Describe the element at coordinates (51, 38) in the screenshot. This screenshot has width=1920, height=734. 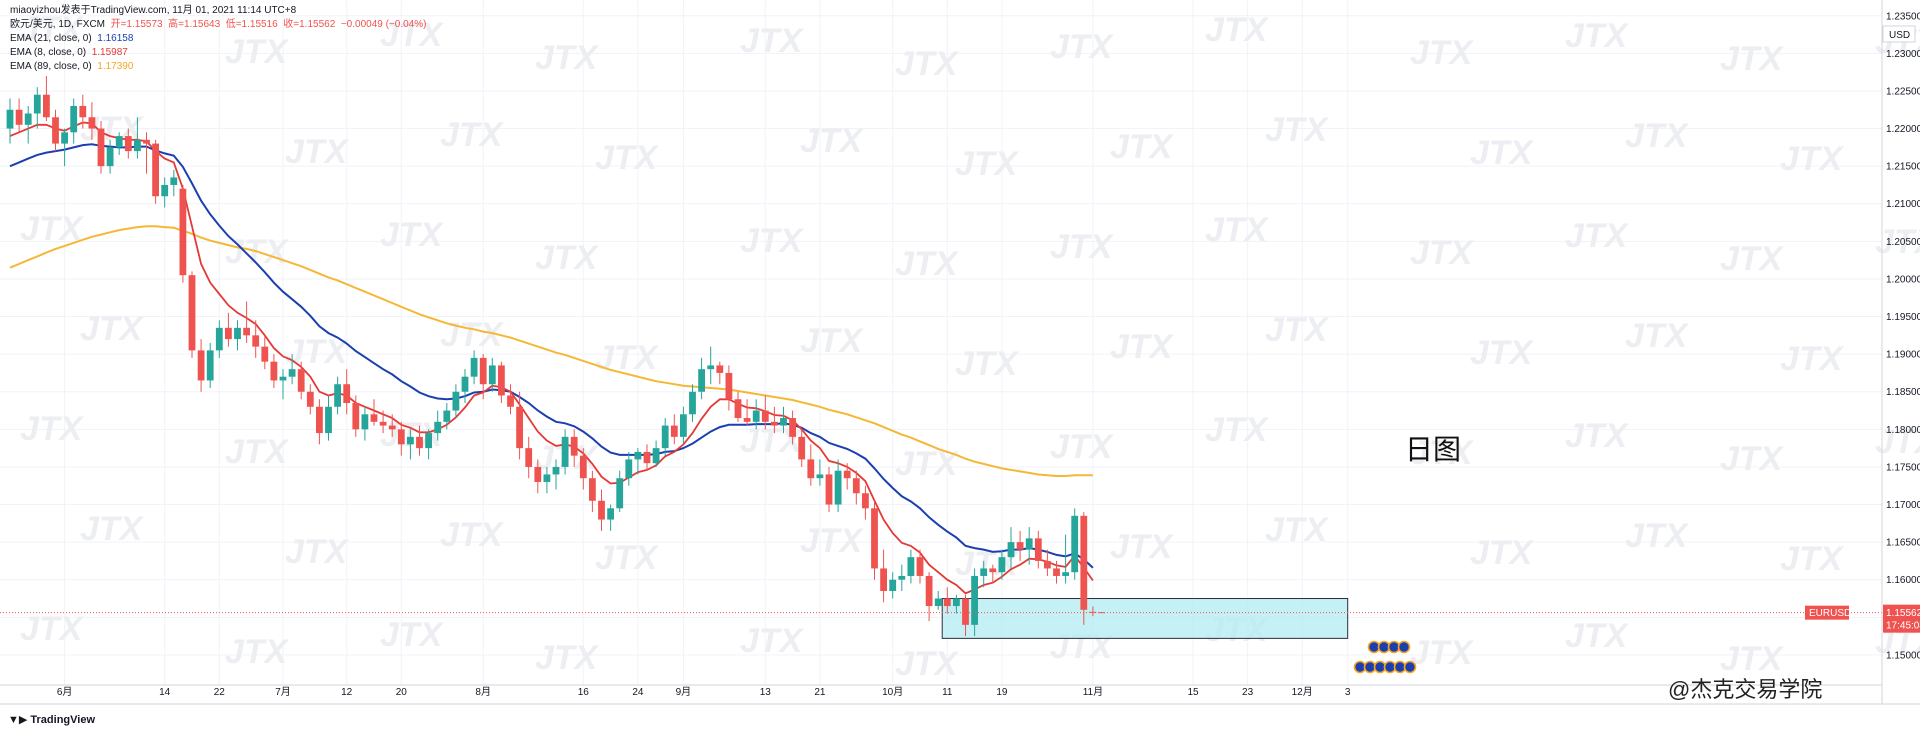
I see `ema21-label: EMA (21, close, 0)` at that location.